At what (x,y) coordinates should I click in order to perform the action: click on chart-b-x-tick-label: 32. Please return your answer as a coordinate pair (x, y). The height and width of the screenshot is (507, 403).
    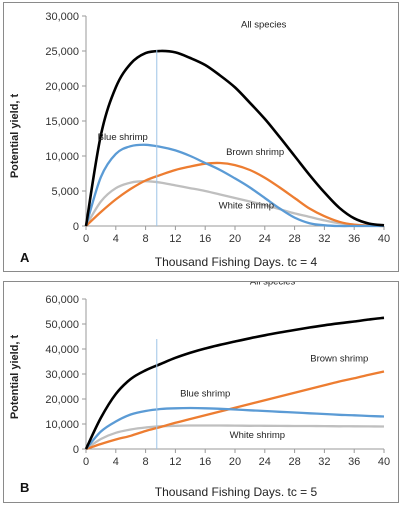
    Looking at the image, I should click on (324, 462).